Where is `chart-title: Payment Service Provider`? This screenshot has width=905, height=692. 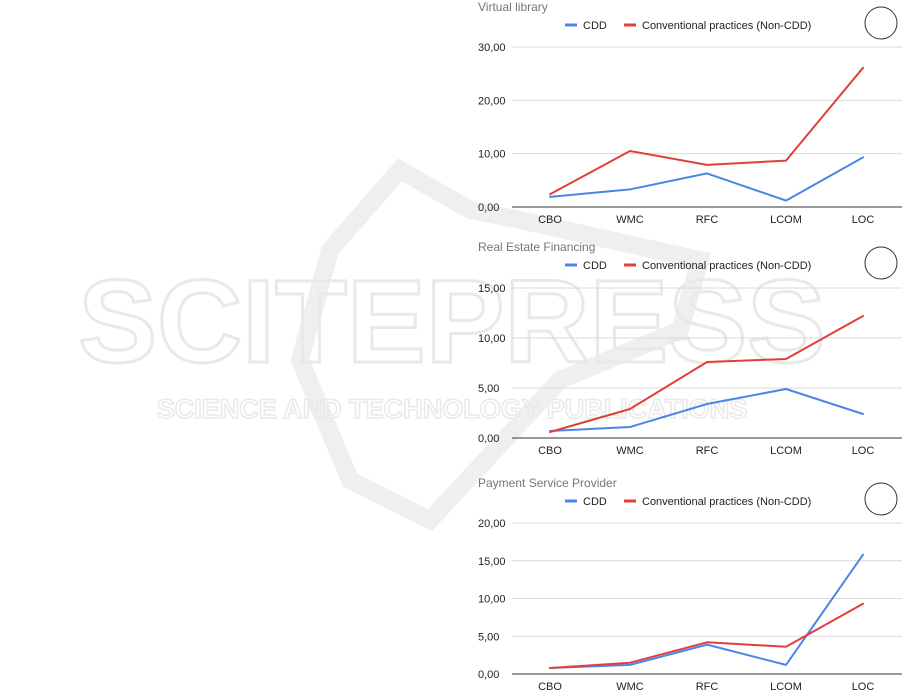 chart-title: Payment Service Provider is located at coordinates (547, 483).